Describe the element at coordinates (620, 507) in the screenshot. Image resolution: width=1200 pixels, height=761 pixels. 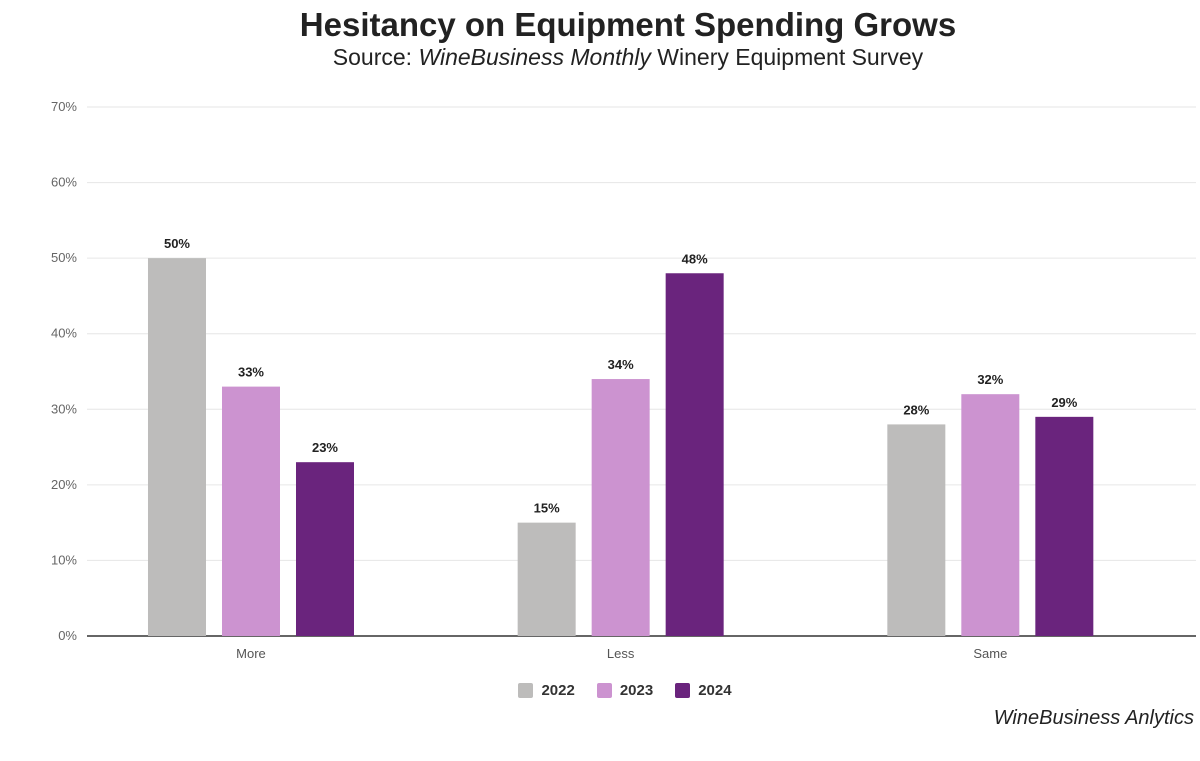
I see `bar-2023-less` at that location.